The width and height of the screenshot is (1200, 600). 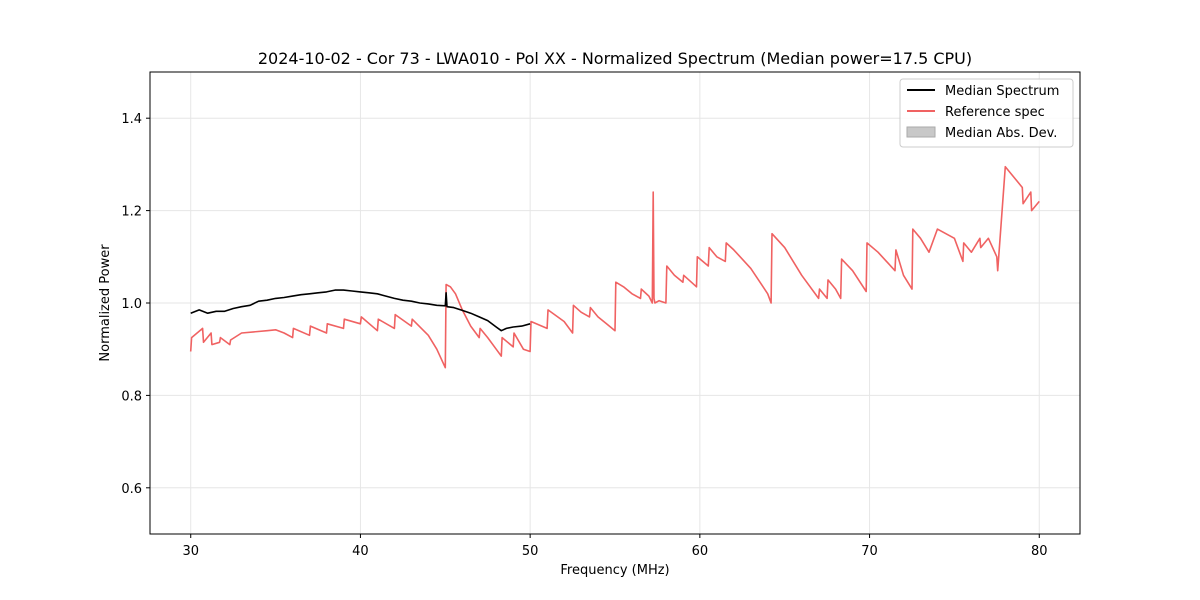 I want to click on legend-median-abs-dev-swatch, so click(x=921, y=132).